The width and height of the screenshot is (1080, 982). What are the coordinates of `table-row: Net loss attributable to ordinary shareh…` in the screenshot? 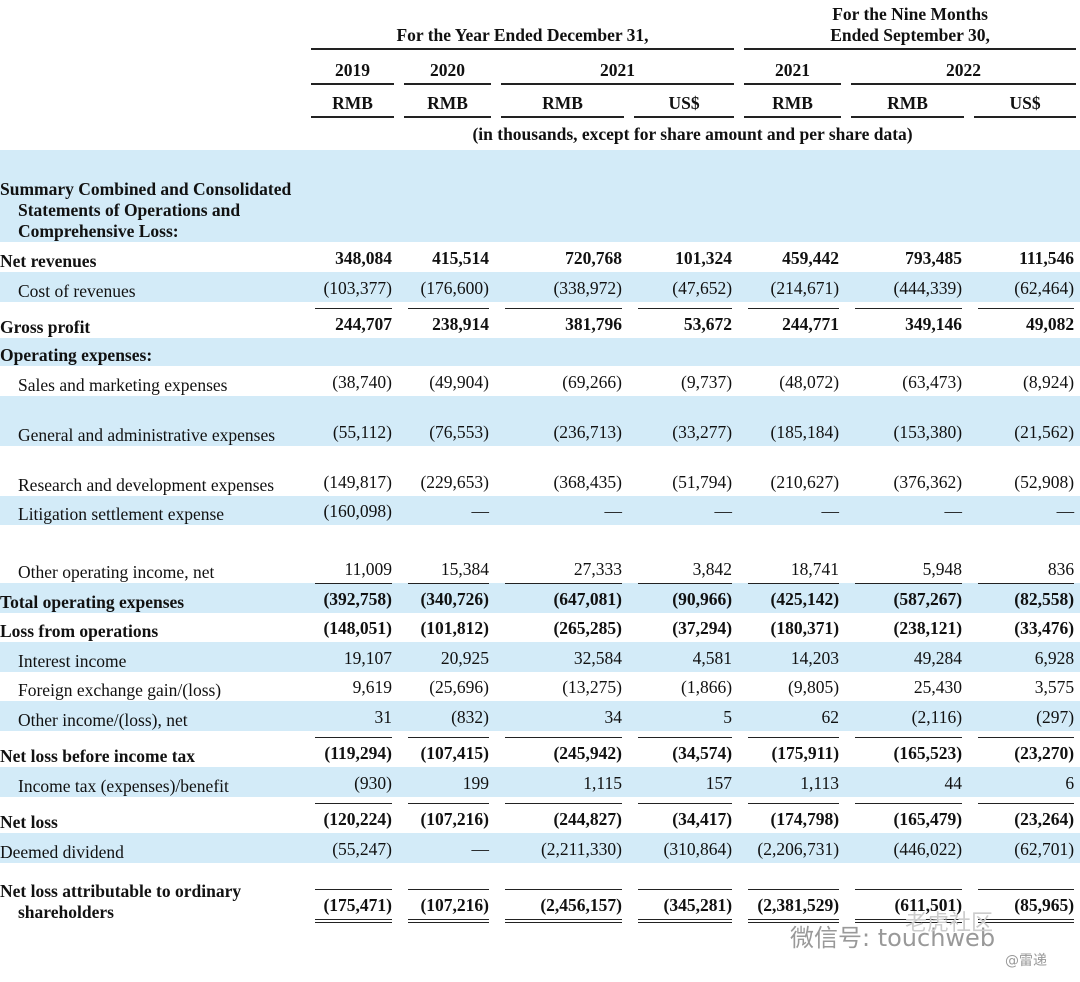 It's located at (540, 893).